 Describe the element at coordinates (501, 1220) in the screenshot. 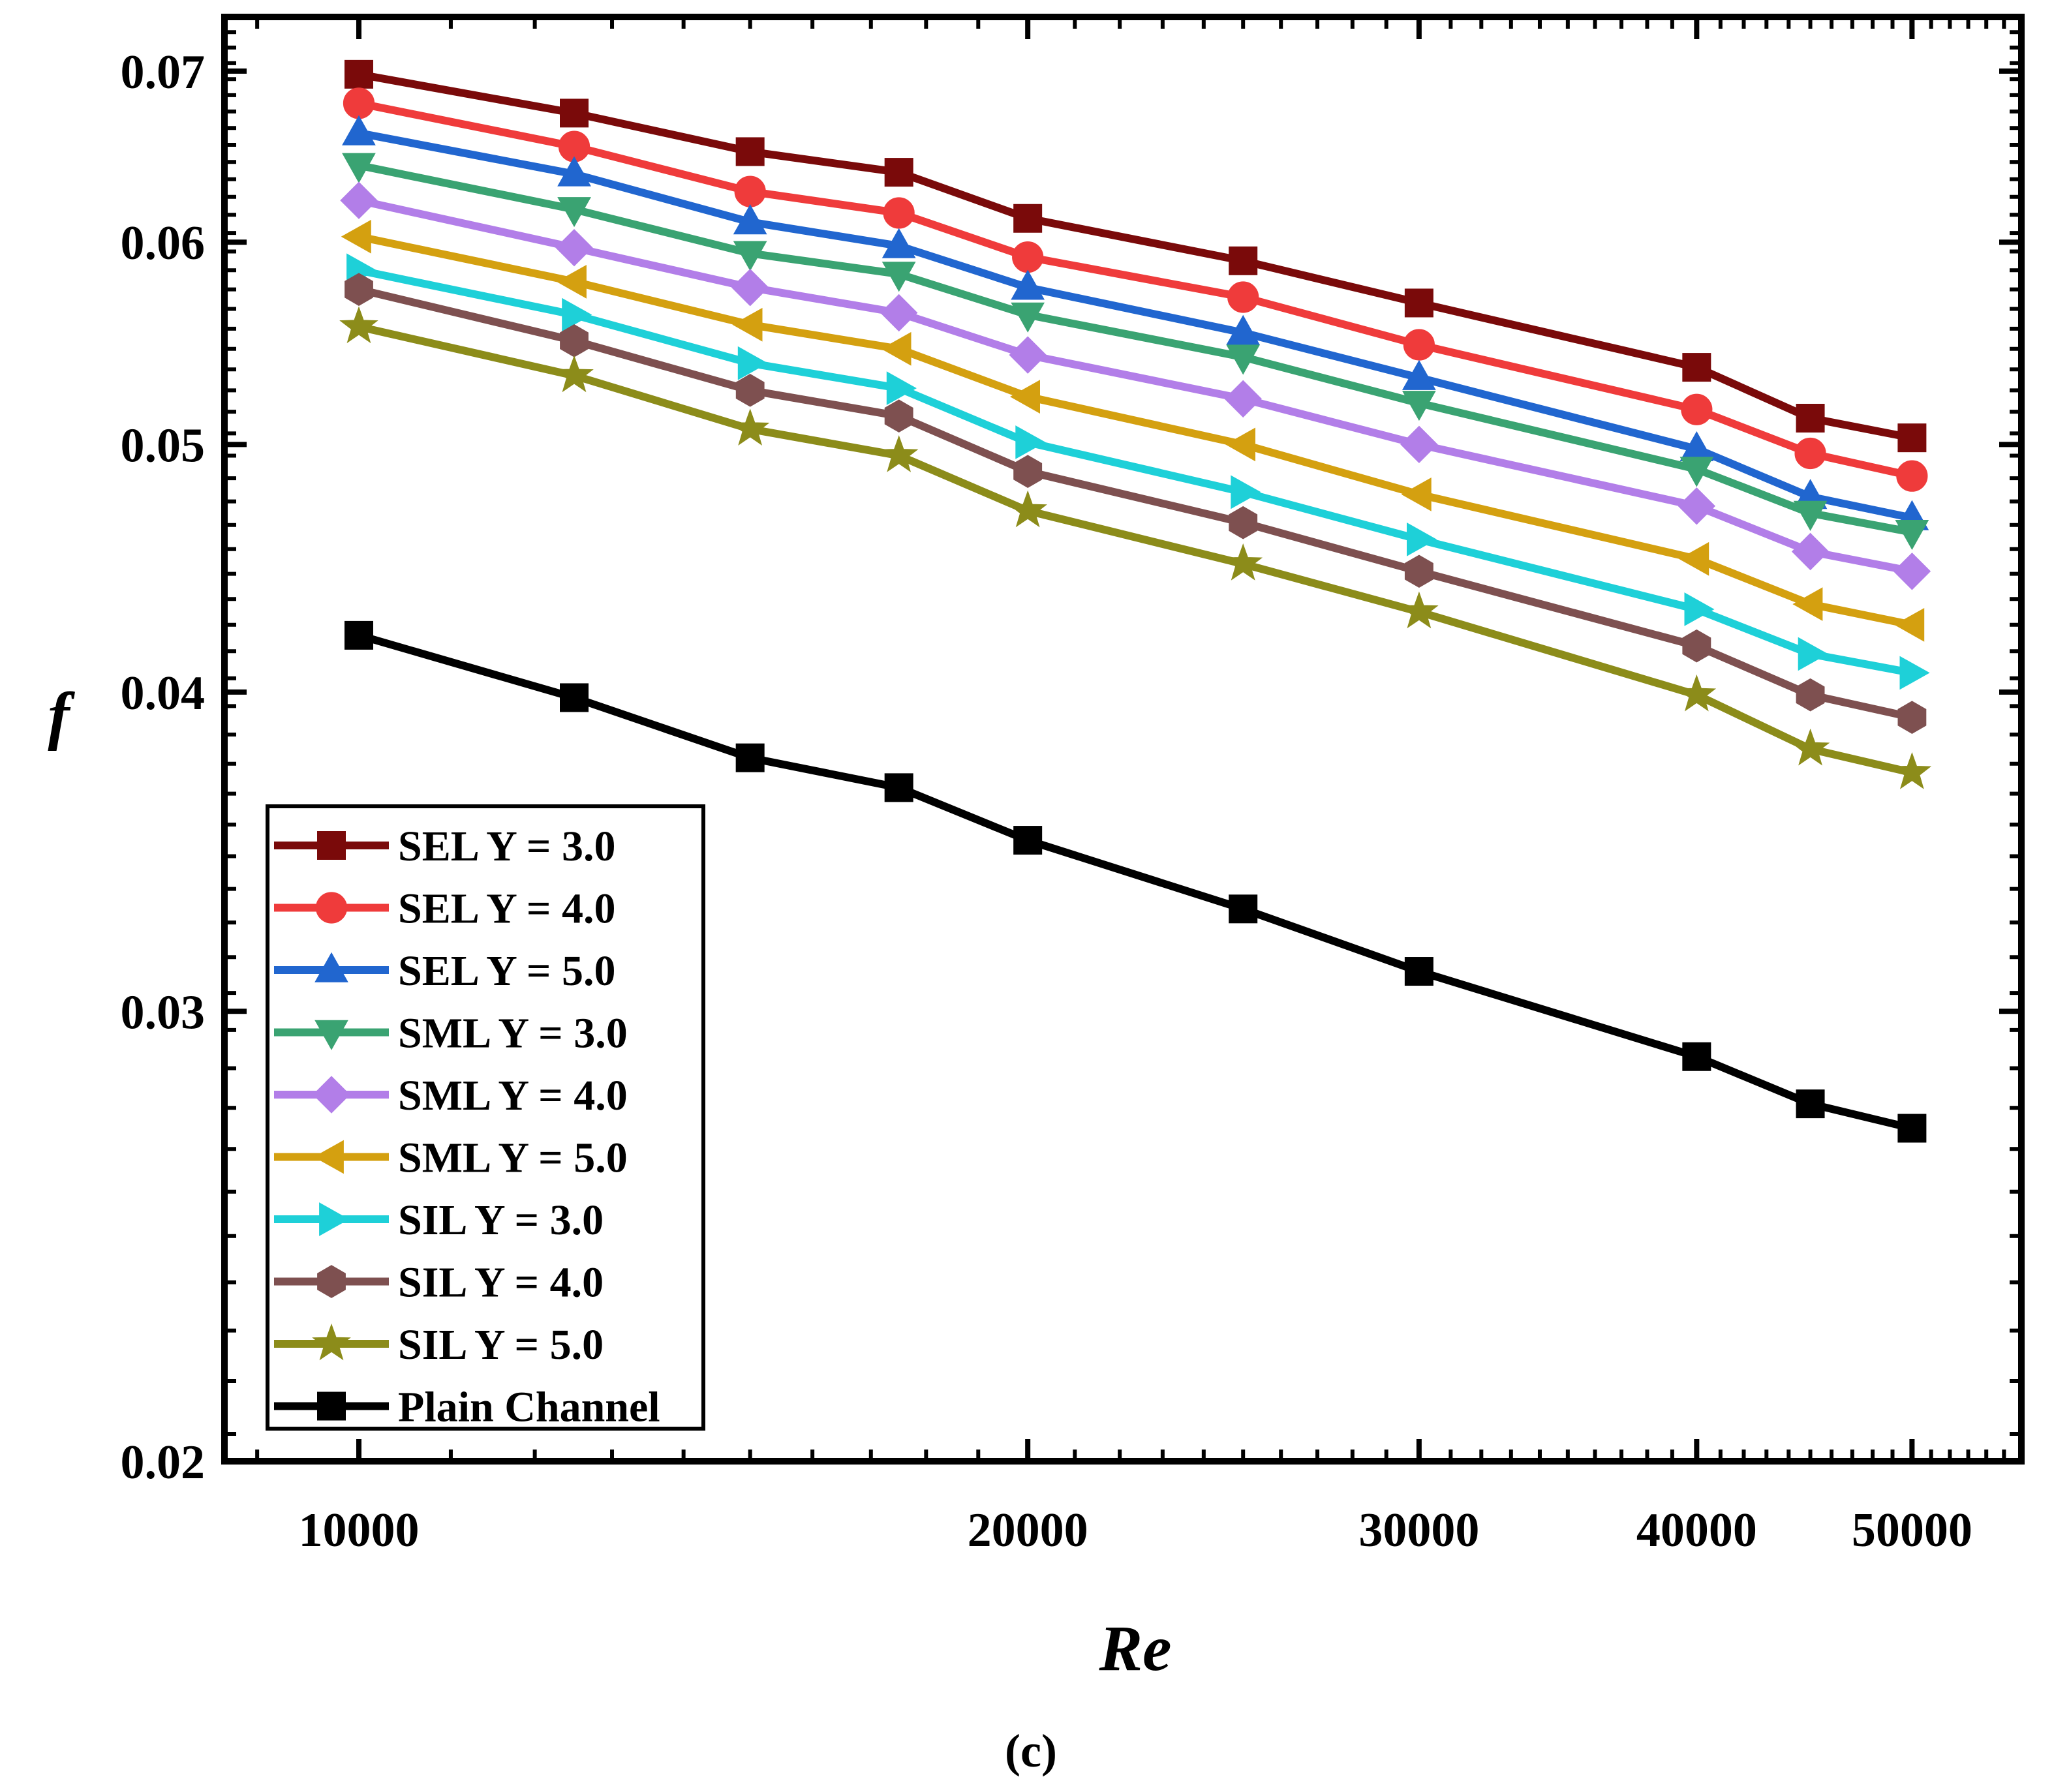

I see `legend-label: SIL Y = 3.0` at that location.